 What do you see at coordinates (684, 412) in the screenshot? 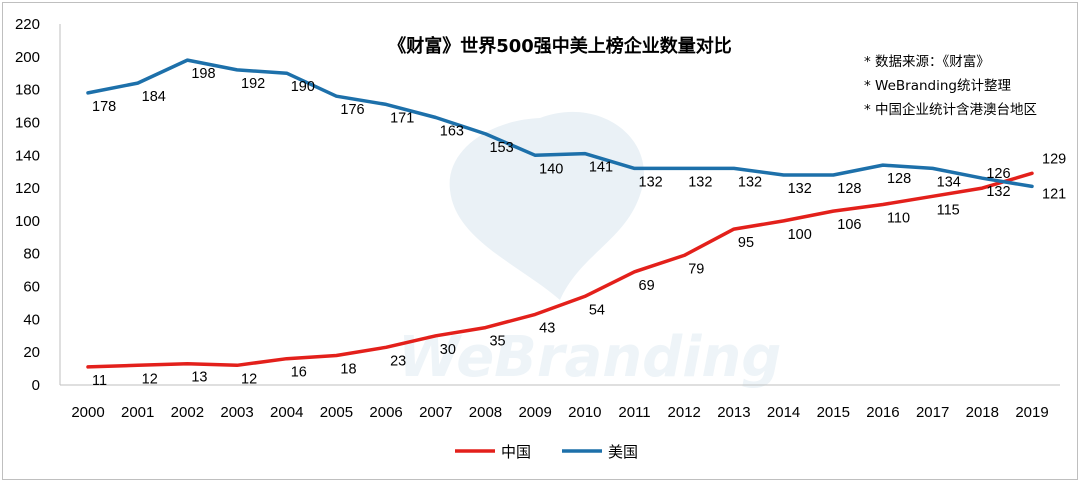
I see `x-tick-label: 2012` at bounding box center [684, 412].